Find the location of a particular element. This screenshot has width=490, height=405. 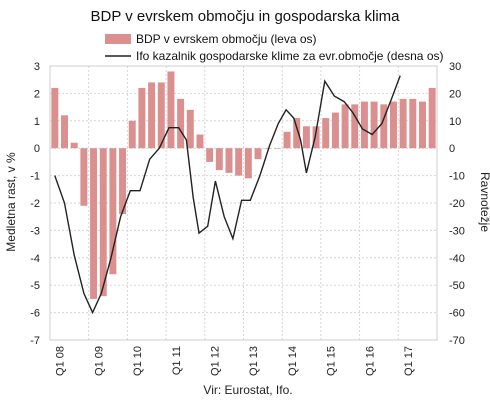

left-axis-label: Medletna rast, v % is located at coordinates (11, 202).